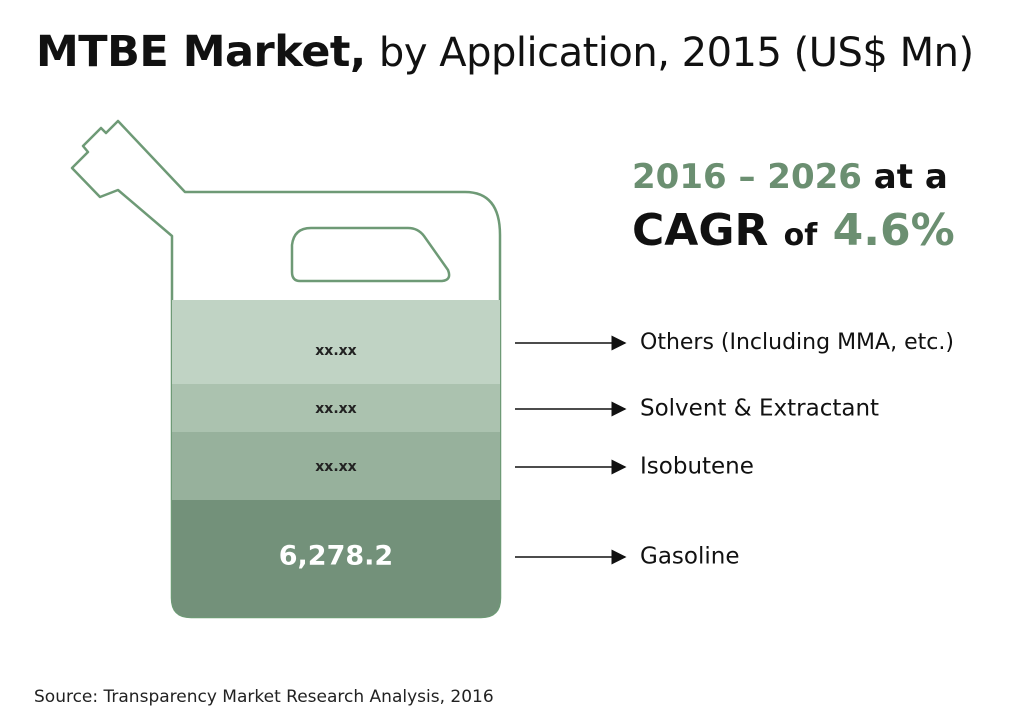 Image resolution: width=1024 pixels, height=728 pixels. I want to click on cagr-value: 4.6%, so click(893, 230).